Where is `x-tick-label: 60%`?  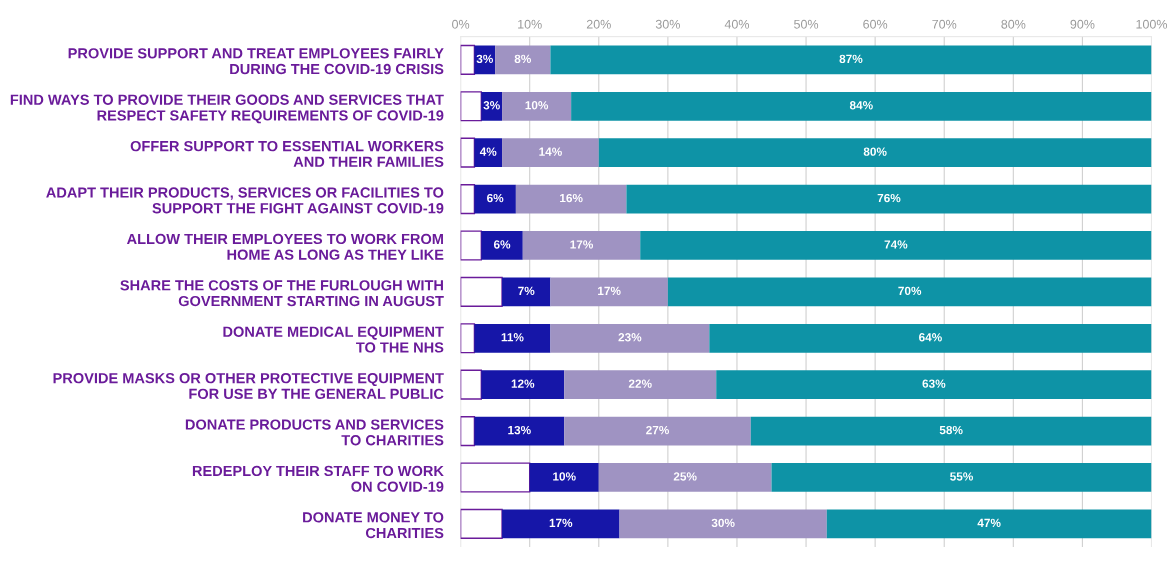
x-tick-label: 60% is located at coordinates (875, 24).